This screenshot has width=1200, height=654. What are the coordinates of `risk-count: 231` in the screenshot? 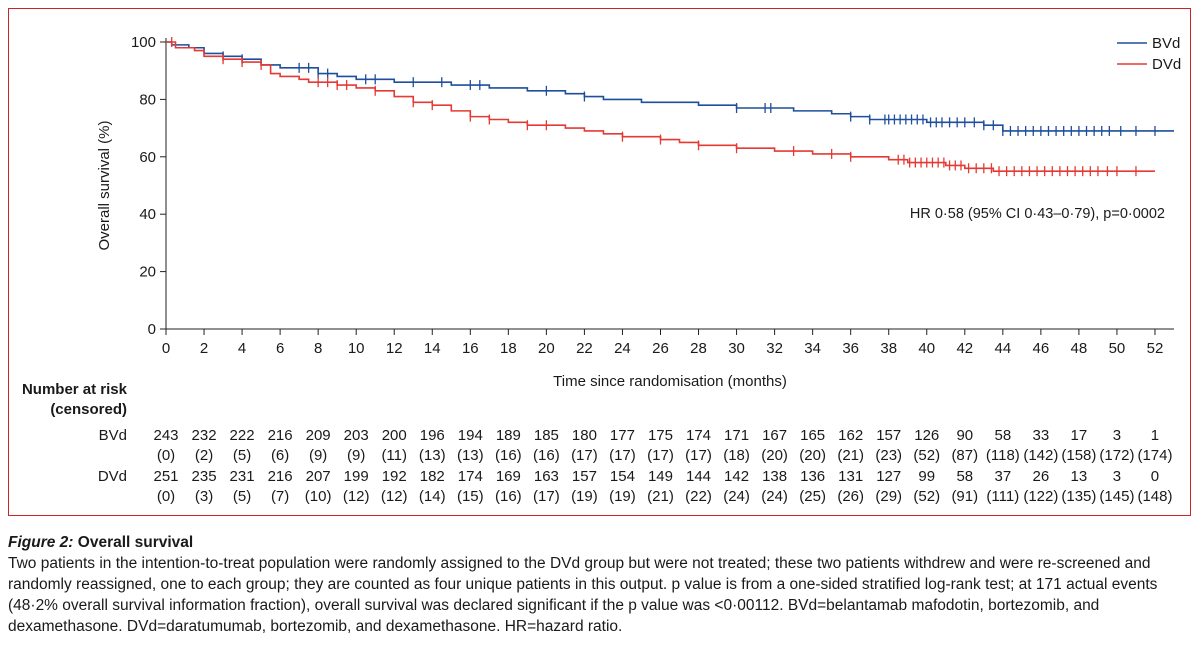 It's located at (242, 476).